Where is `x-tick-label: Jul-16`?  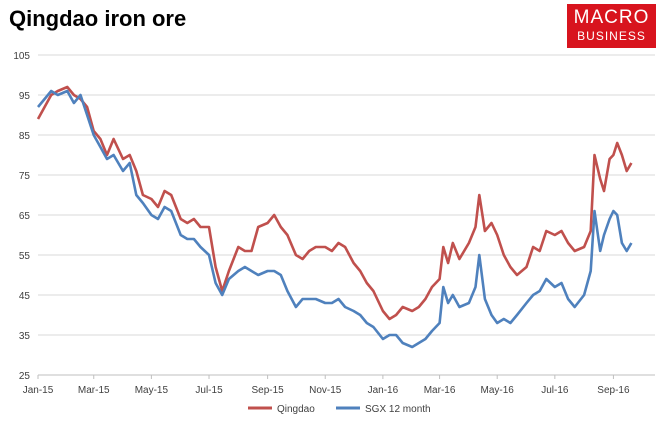
x-tick-label: Jul-16 is located at coordinates (555, 390).